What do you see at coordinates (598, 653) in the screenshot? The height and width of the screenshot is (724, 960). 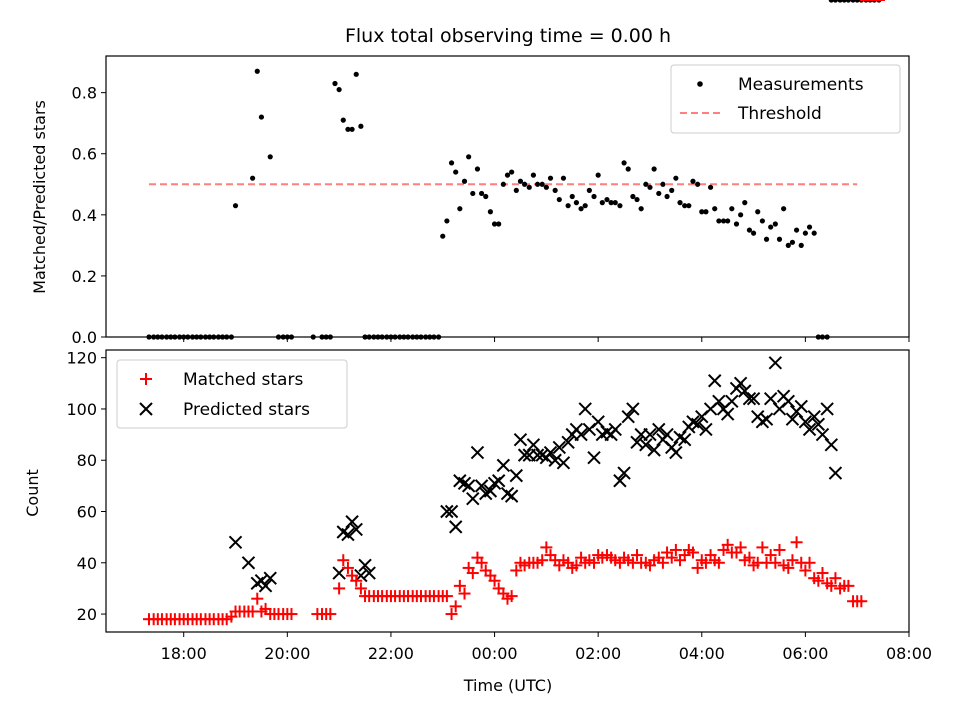 I see `bottom-x-tick-label: 02:00` at bounding box center [598, 653].